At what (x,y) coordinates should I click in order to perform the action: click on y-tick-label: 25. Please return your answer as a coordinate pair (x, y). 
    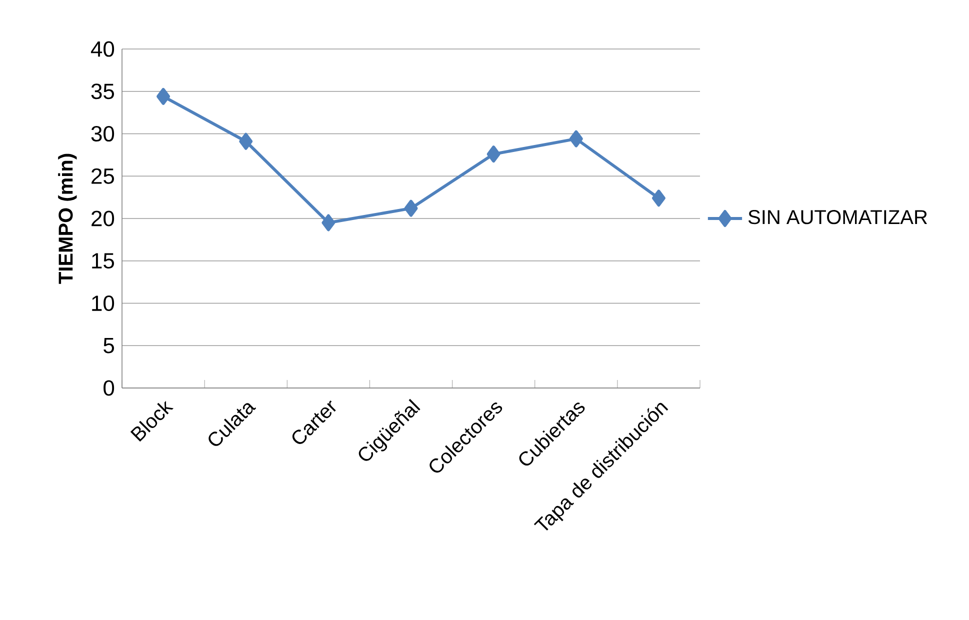
    Looking at the image, I should click on (103, 176).